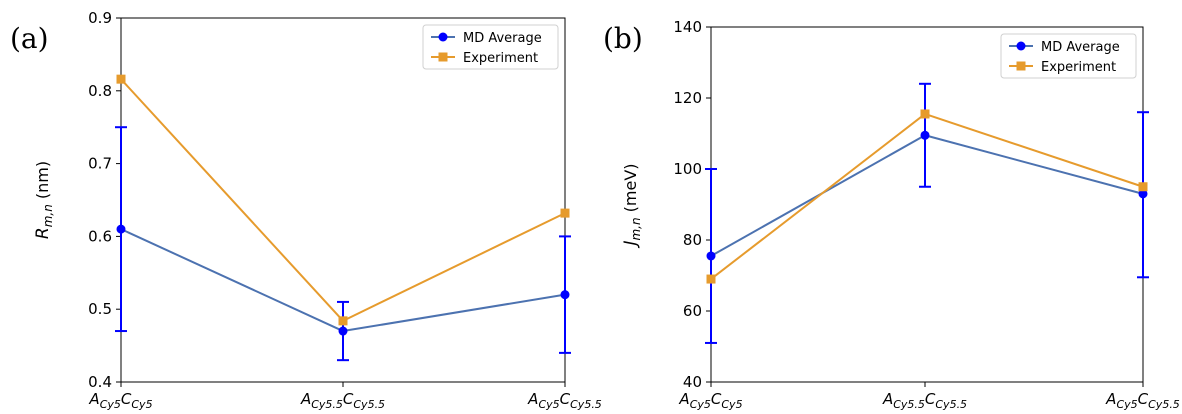 This screenshot has height=414, width=1182. Describe the element at coordinates (692, 382) in the screenshot. I see `y-tick-label: 40` at that location.